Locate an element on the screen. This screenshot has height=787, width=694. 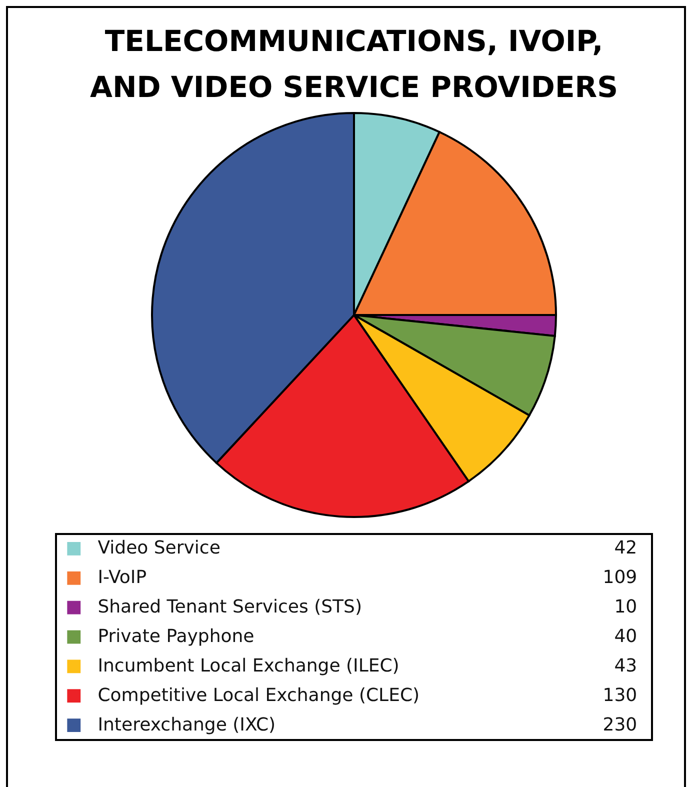
legend-label: Video Service is located at coordinates (159, 548).